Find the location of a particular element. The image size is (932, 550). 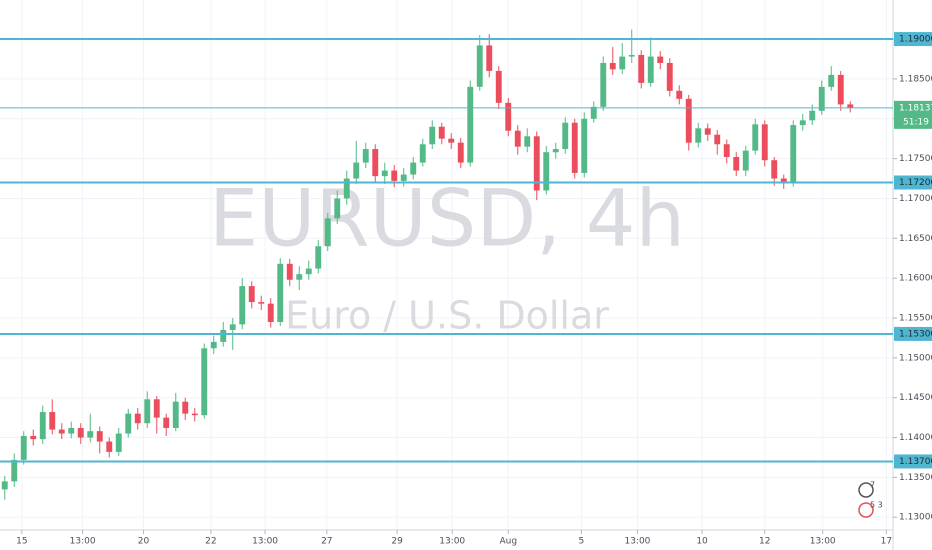

y-tick-label: 1.14500 is located at coordinates (915, 398).